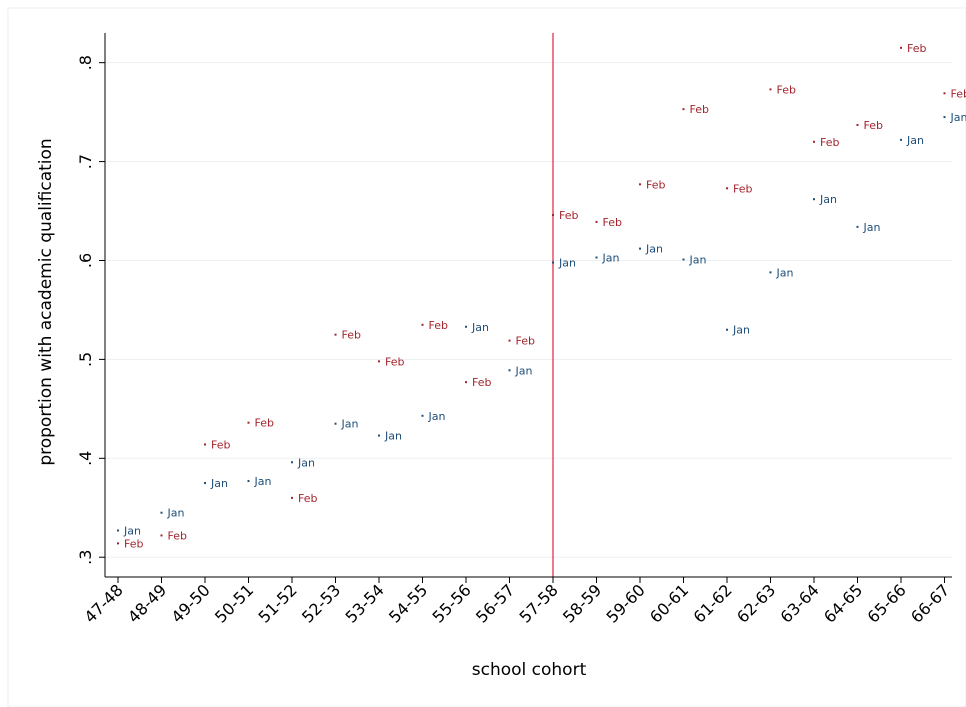  Describe the element at coordinates (85, 458) in the screenshot. I see `y-tick-label: .4` at that location.